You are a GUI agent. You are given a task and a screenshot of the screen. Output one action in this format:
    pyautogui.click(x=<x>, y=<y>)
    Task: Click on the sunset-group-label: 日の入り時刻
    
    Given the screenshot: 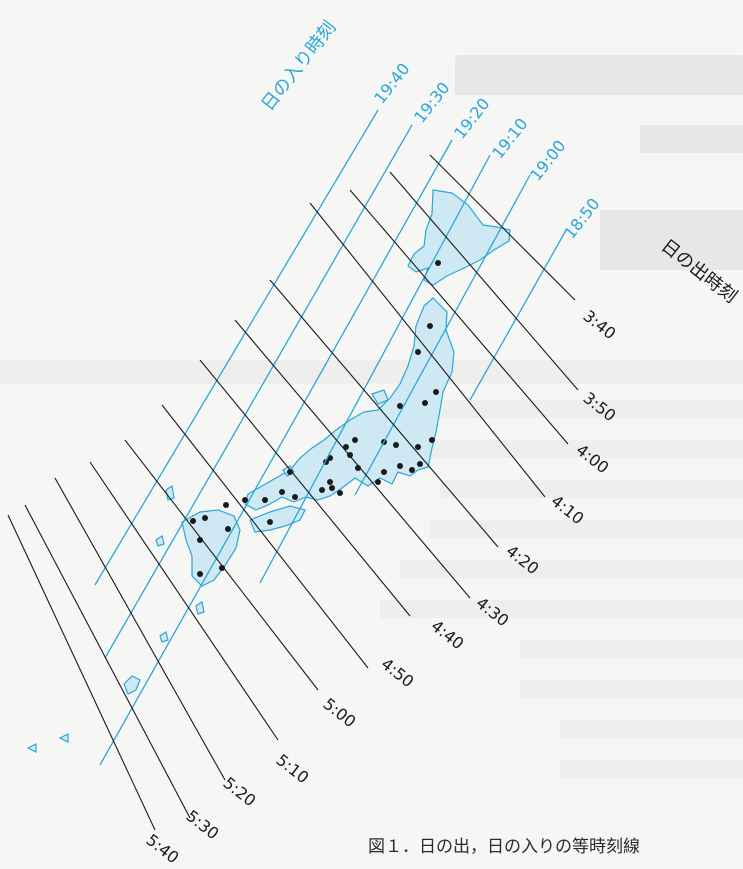 What is the action you would take?
    pyautogui.click(x=298, y=66)
    